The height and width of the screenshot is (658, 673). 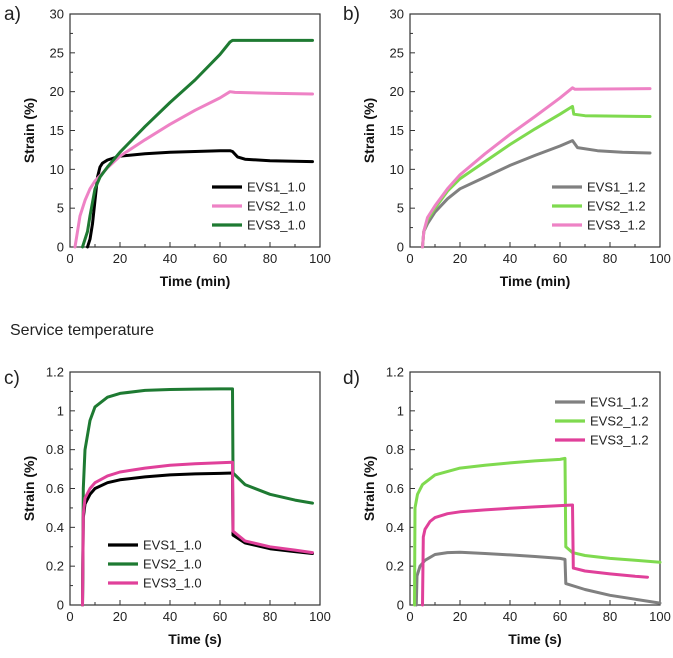 I want to click on panel-d-xtick-label: 20, so click(x=460, y=616).